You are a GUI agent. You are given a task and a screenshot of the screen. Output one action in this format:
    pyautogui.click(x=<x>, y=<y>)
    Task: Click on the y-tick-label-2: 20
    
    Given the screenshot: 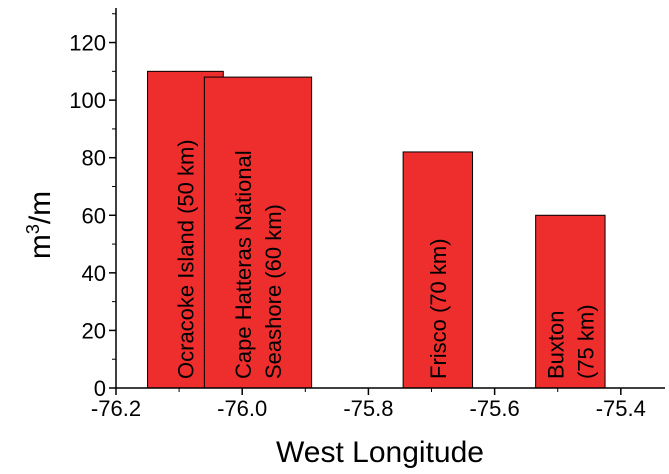 What is the action you would take?
    pyautogui.click(x=94, y=330)
    